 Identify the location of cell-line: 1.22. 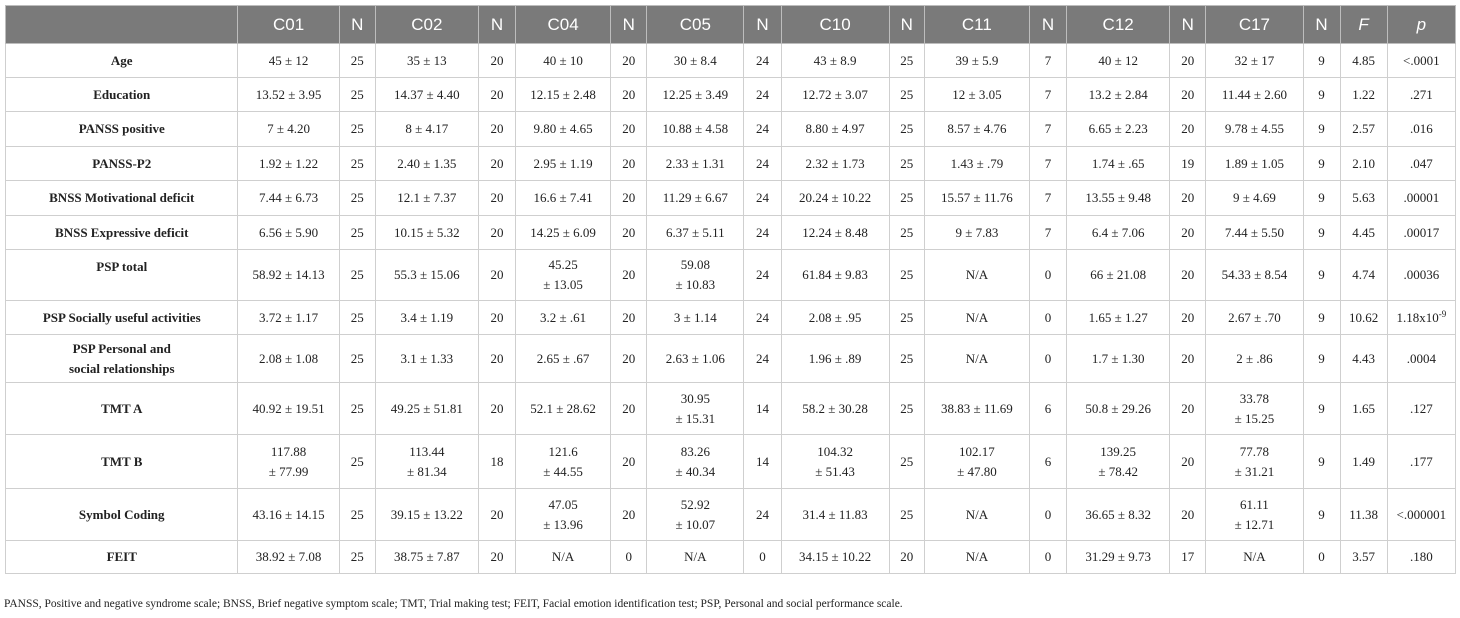
(1363, 94).